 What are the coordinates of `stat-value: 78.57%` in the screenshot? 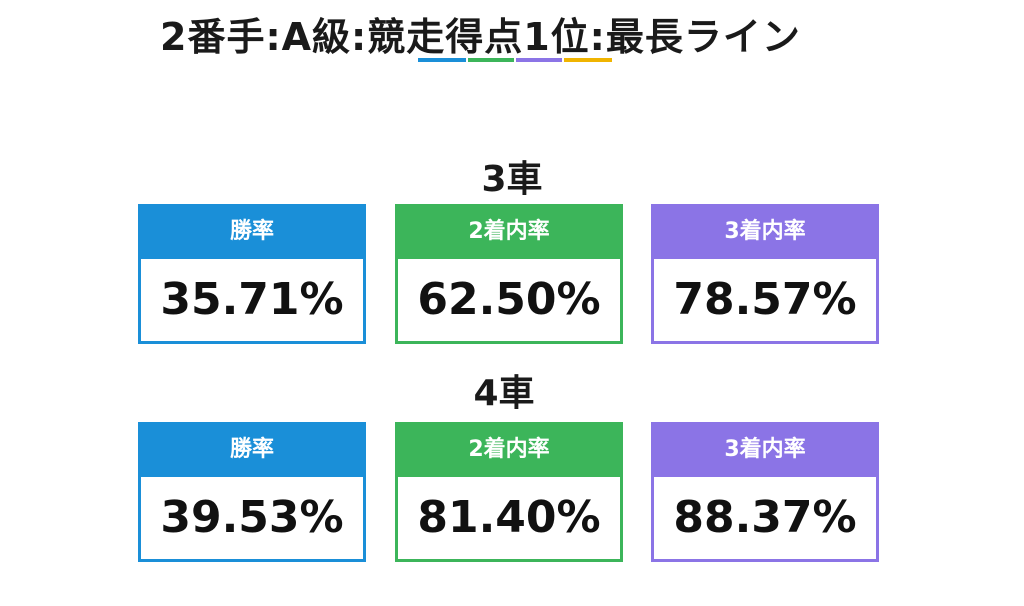 It's located at (765, 299).